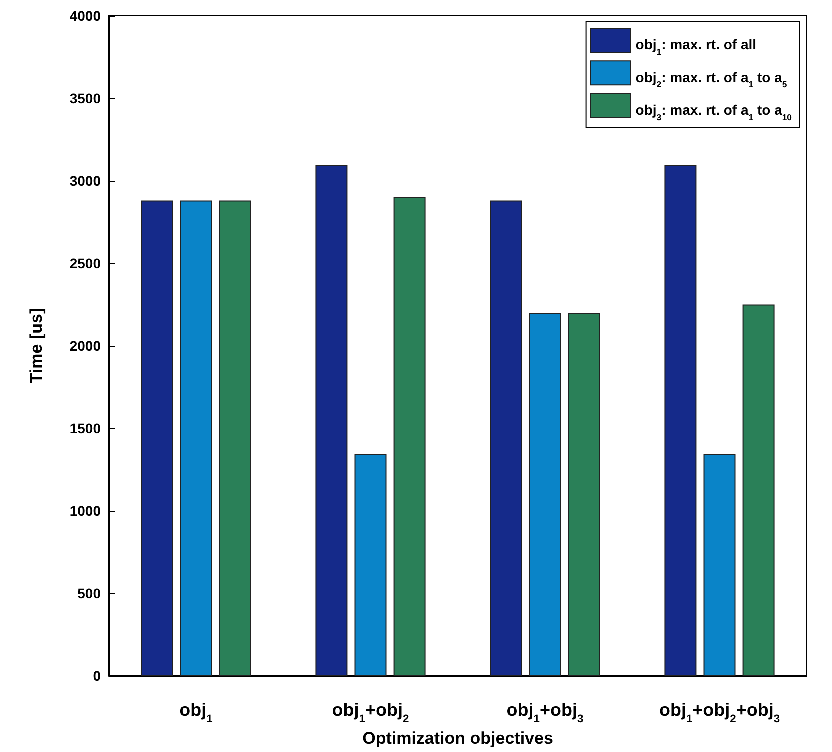 The height and width of the screenshot is (752, 832). What do you see at coordinates (86, 16) in the screenshot?
I see `y-tick-label: 4000` at bounding box center [86, 16].